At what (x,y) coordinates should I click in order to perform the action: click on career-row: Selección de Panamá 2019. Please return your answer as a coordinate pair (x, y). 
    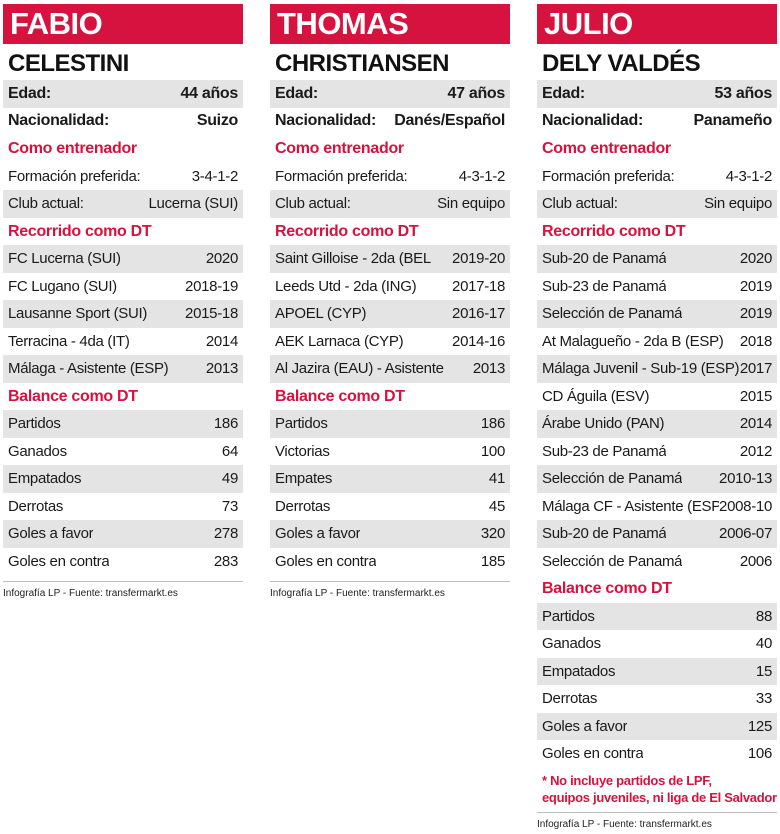
    Looking at the image, I should click on (657, 314).